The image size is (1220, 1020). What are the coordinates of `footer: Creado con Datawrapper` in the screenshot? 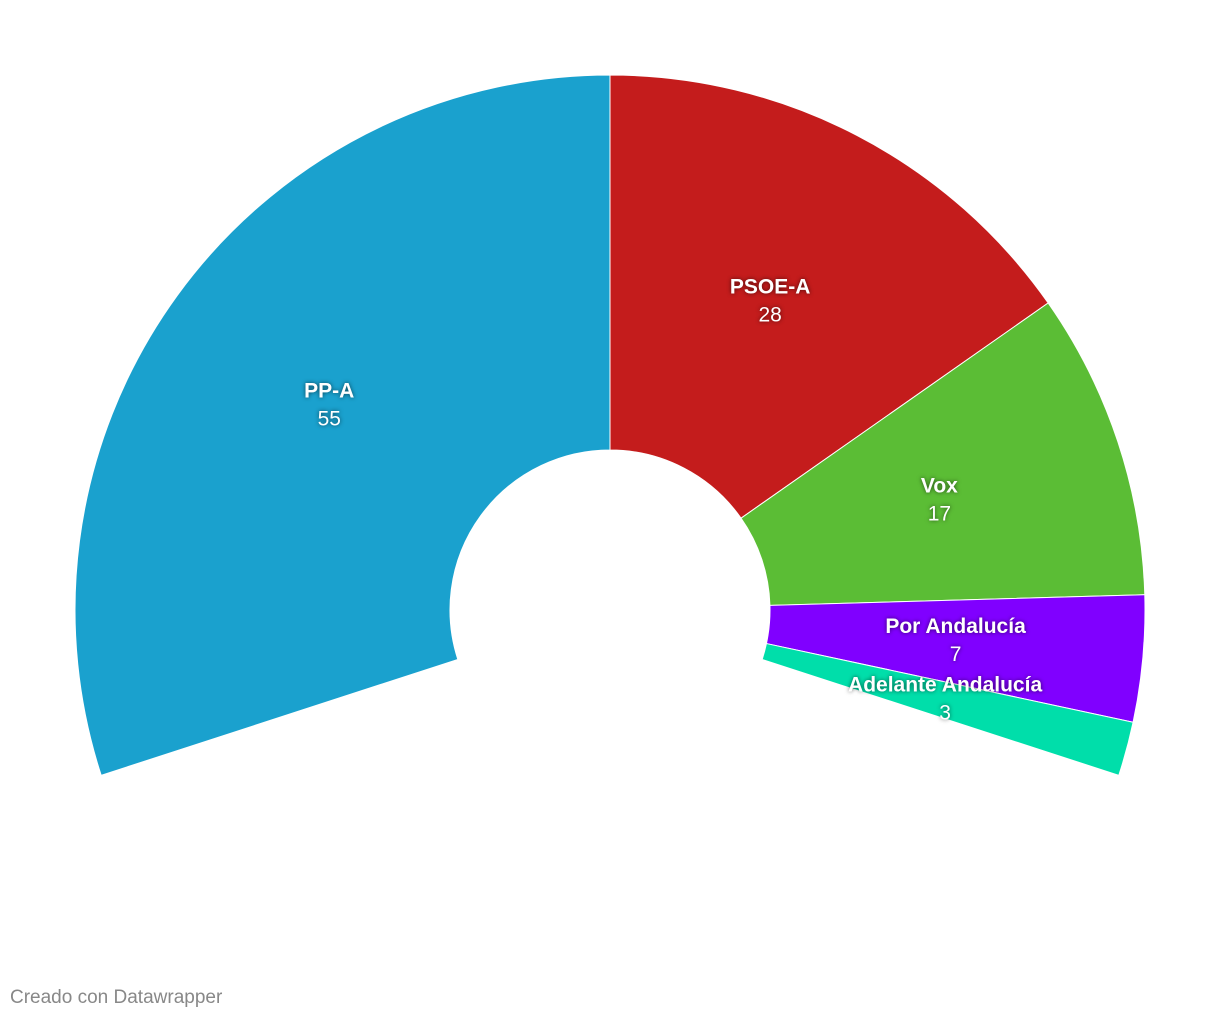 It's located at (116, 997).